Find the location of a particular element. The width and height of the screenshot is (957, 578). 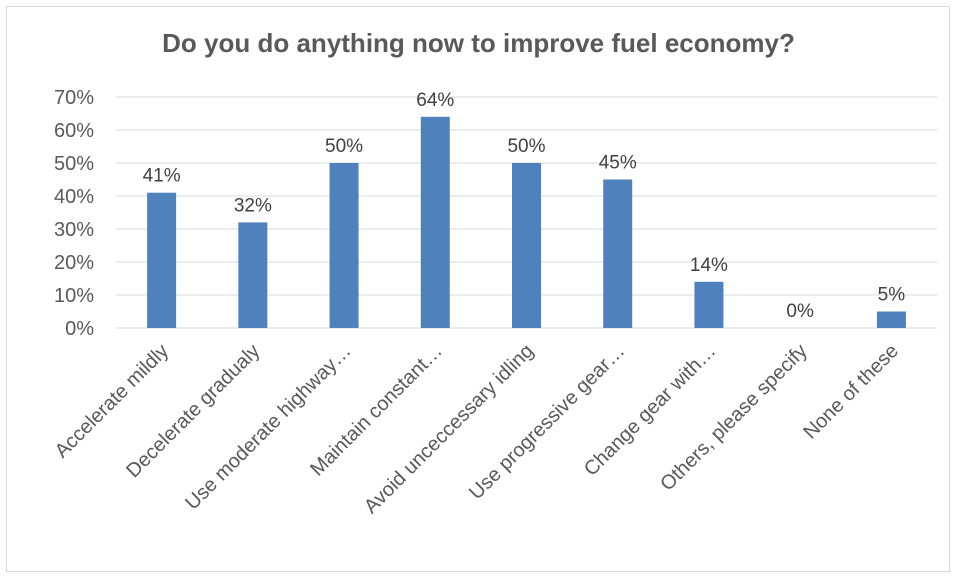

y-axis-ticks: 0% 10% 20% 30% 40% 50% 60% 70% is located at coordinates (74, 213).